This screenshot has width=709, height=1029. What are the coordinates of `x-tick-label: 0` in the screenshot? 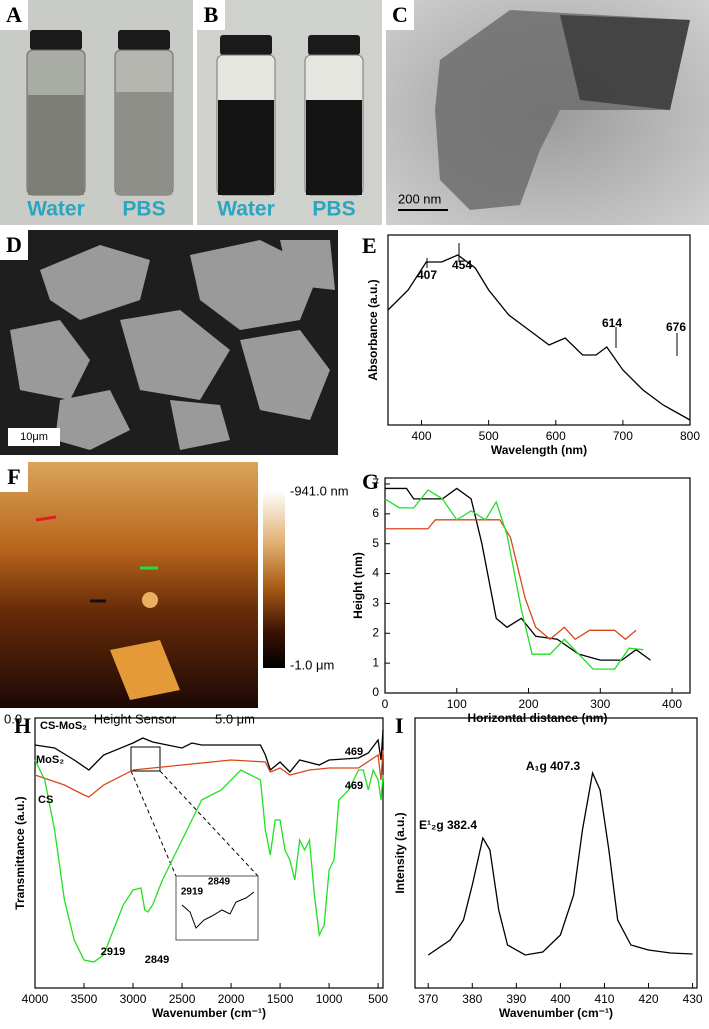 It's located at (385, 704).